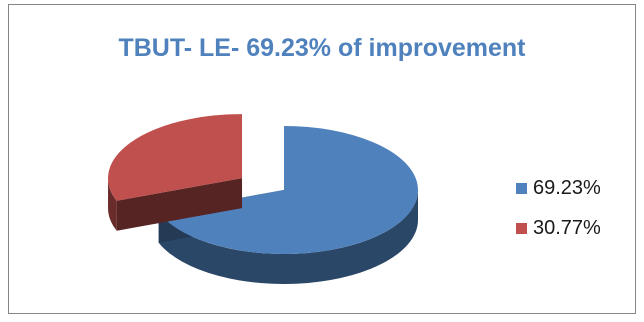 The height and width of the screenshot is (322, 644). What do you see at coordinates (521, 188) in the screenshot?
I see `legend-swatch-blue` at bounding box center [521, 188].